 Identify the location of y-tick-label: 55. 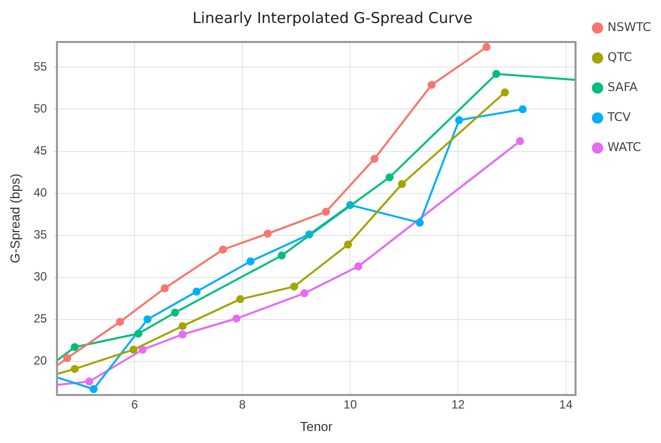
(41, 67).